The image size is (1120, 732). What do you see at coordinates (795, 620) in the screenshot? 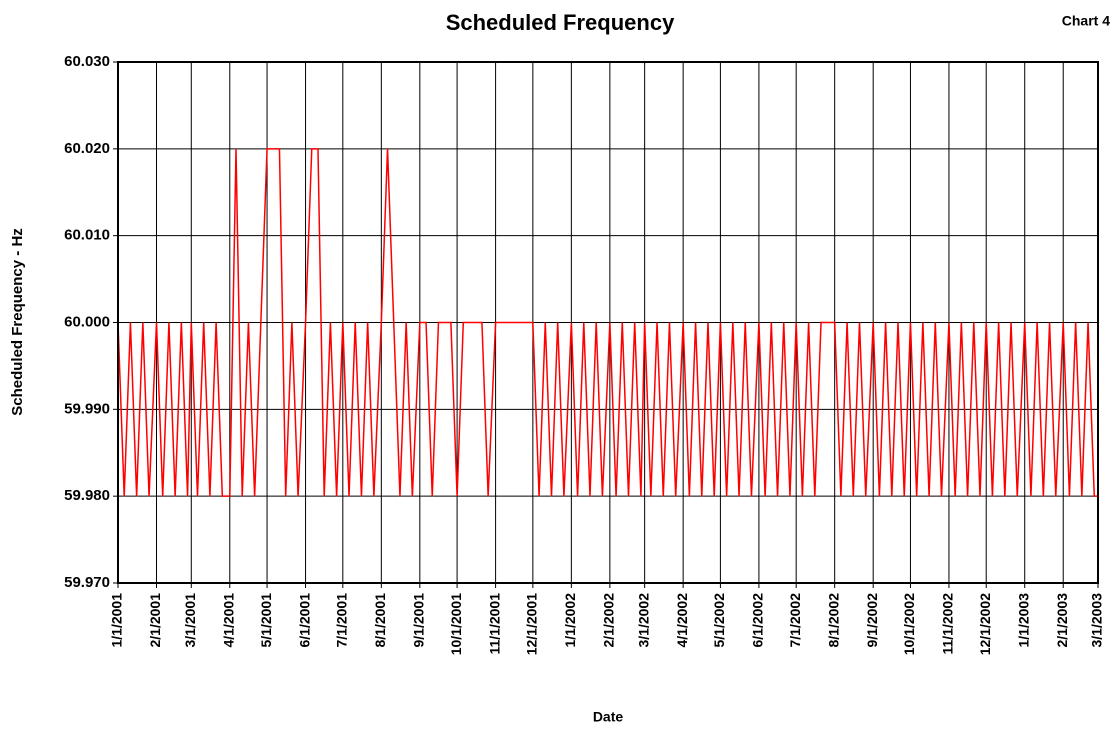
I see `x-tick-label: 7/1/2002` at bounding box center [795, 620].